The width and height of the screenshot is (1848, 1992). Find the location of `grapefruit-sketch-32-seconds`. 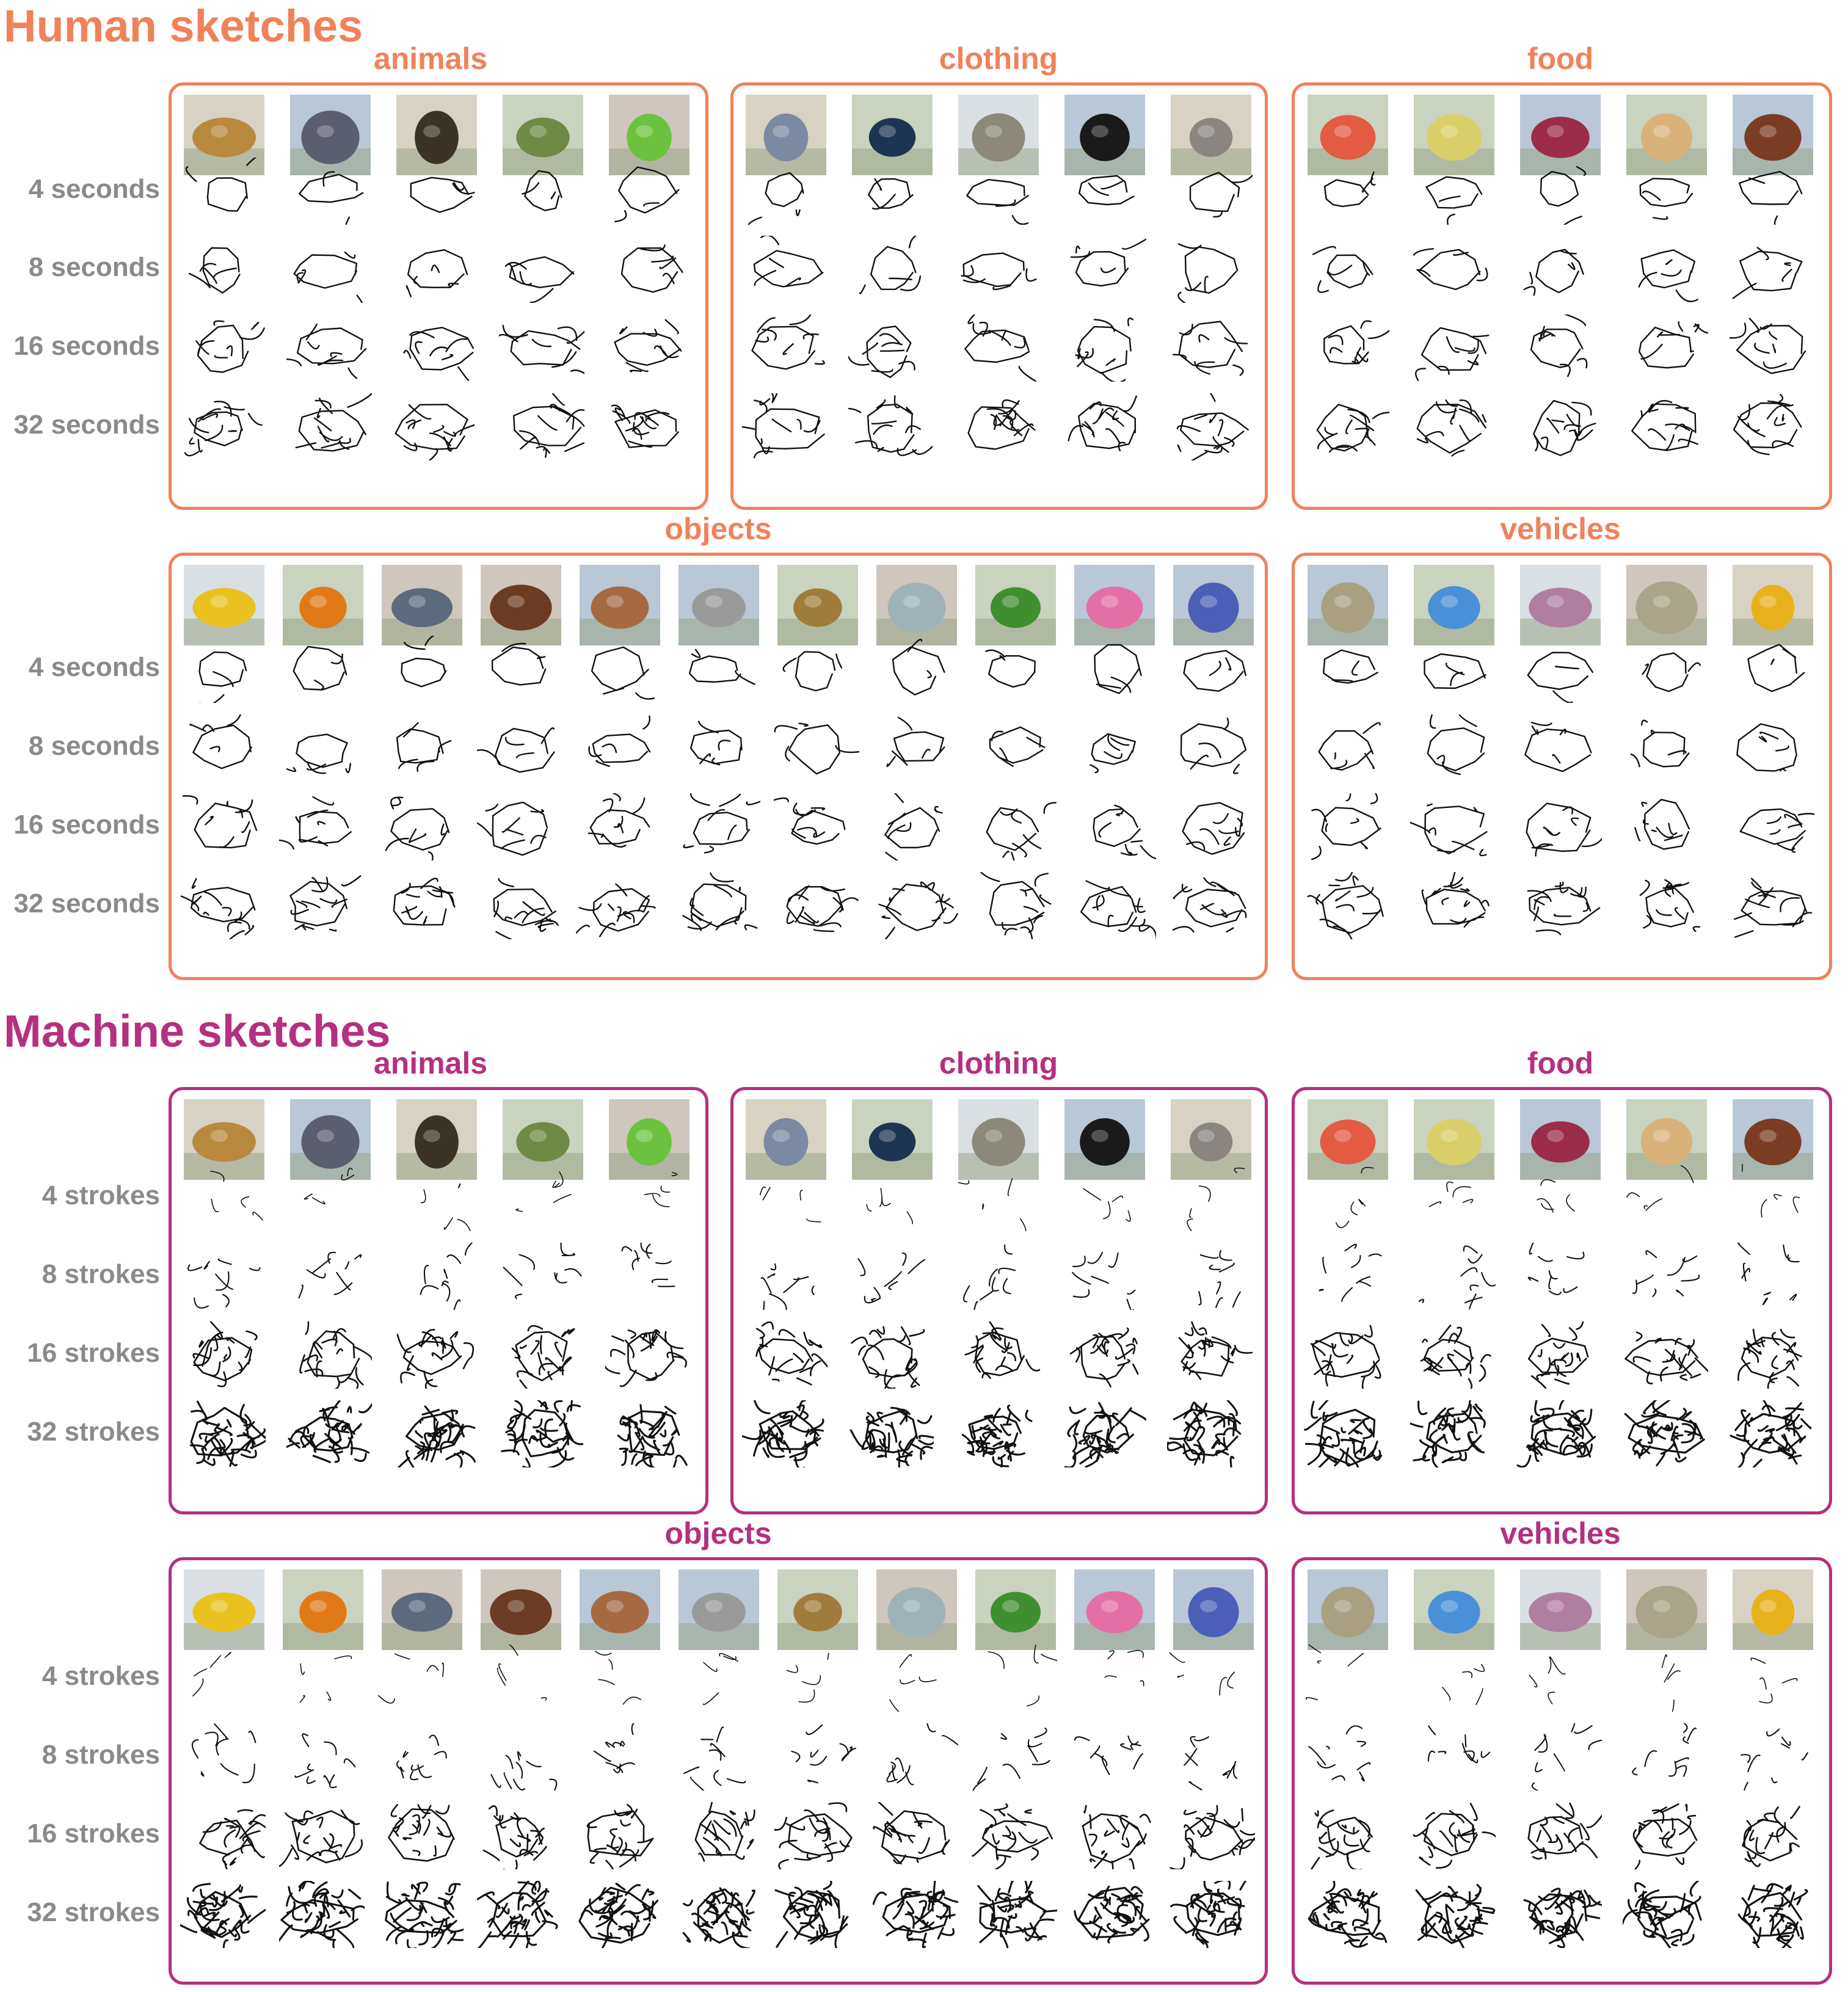

grapefruit-sketch-32-seconds is located at coordinates (1349, 426).